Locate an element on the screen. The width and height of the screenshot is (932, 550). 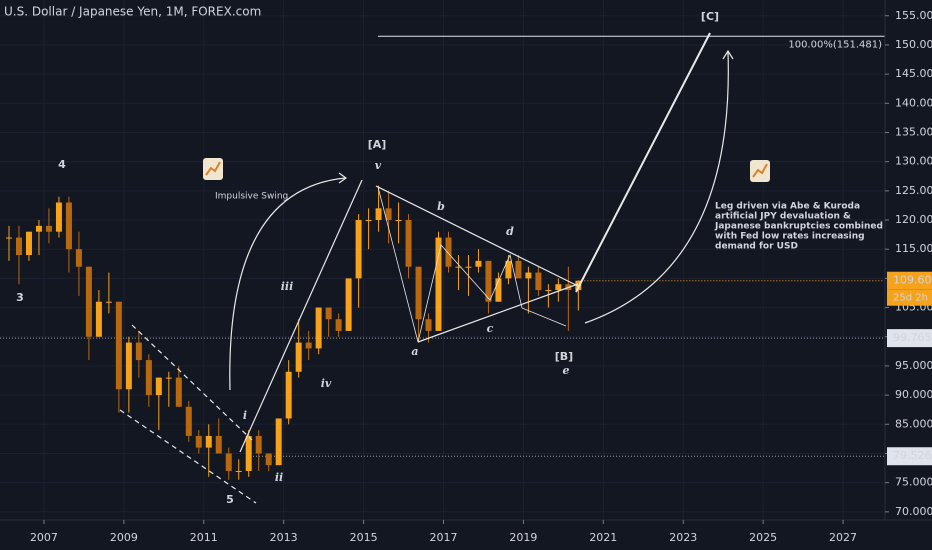
y-tick-label: 130.000 is located at coordinates (913, 161).